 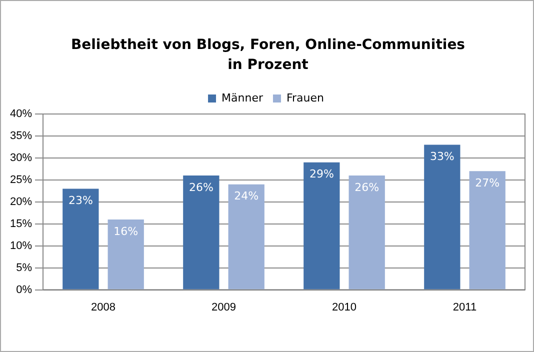 What do you see at coordinates (21, 114) in the screenshot?
I see `y-tick-label: 40%` at bounding box center [21, 114].